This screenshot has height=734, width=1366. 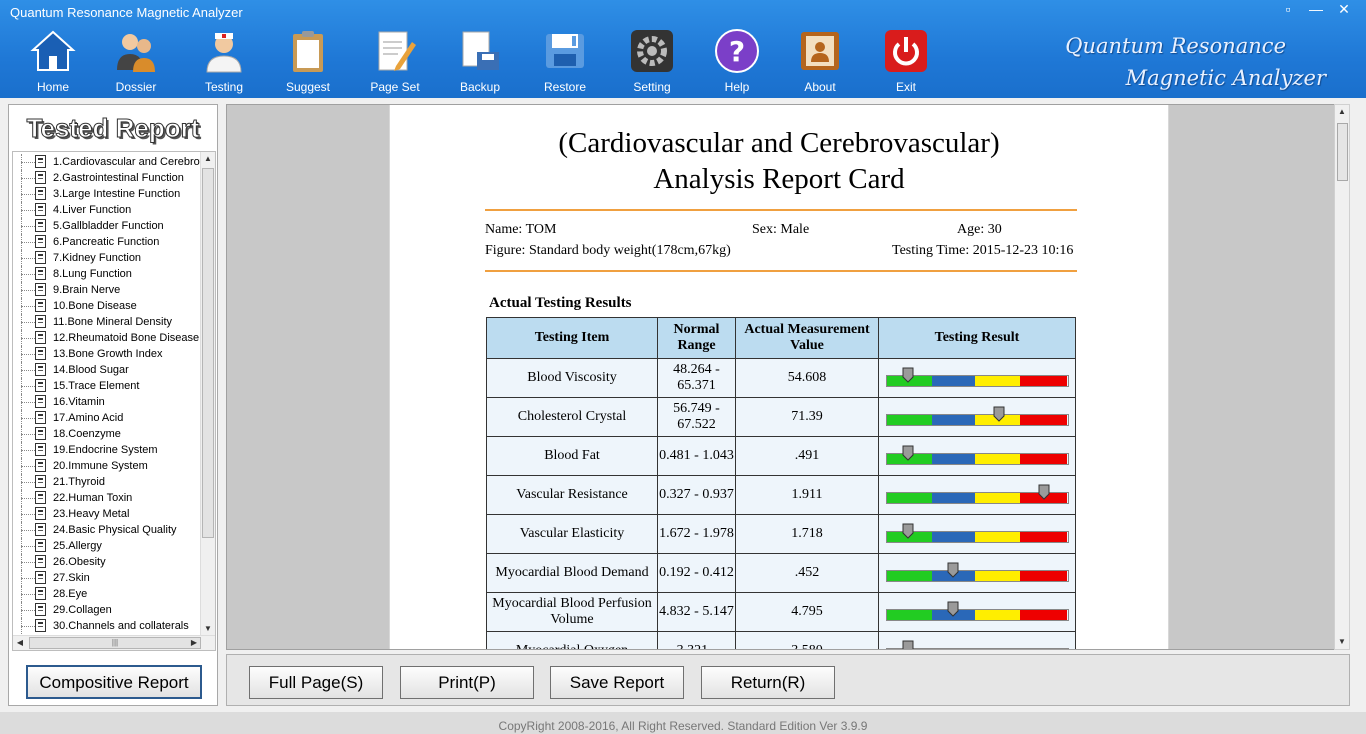 I want to click on meter-normal-segment, so click(x=909, y=649).